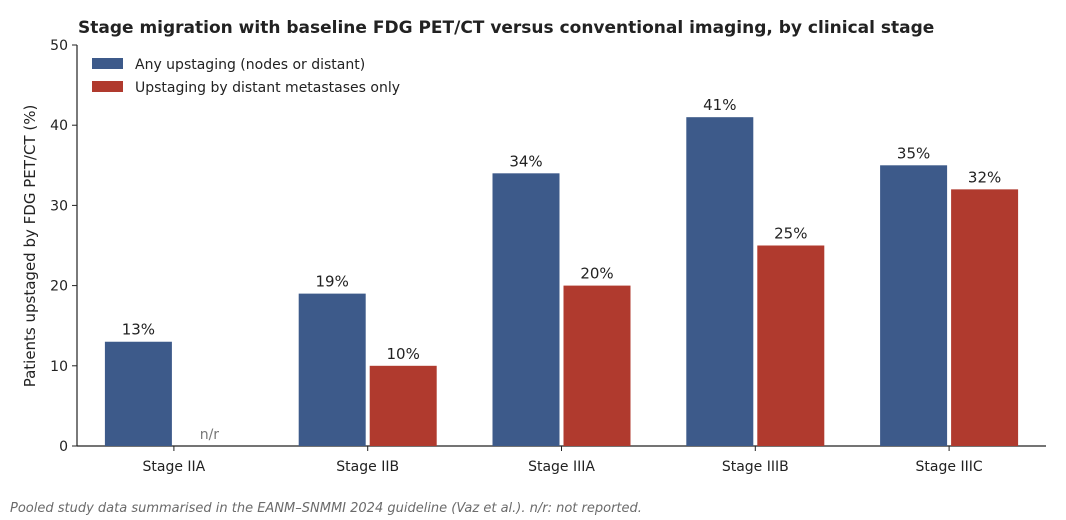 The height and width of the screenshot is (520, 1066). Describe the element at coordinates (984, 177) in the screenshot. I see `data-label: 32%` at that location.